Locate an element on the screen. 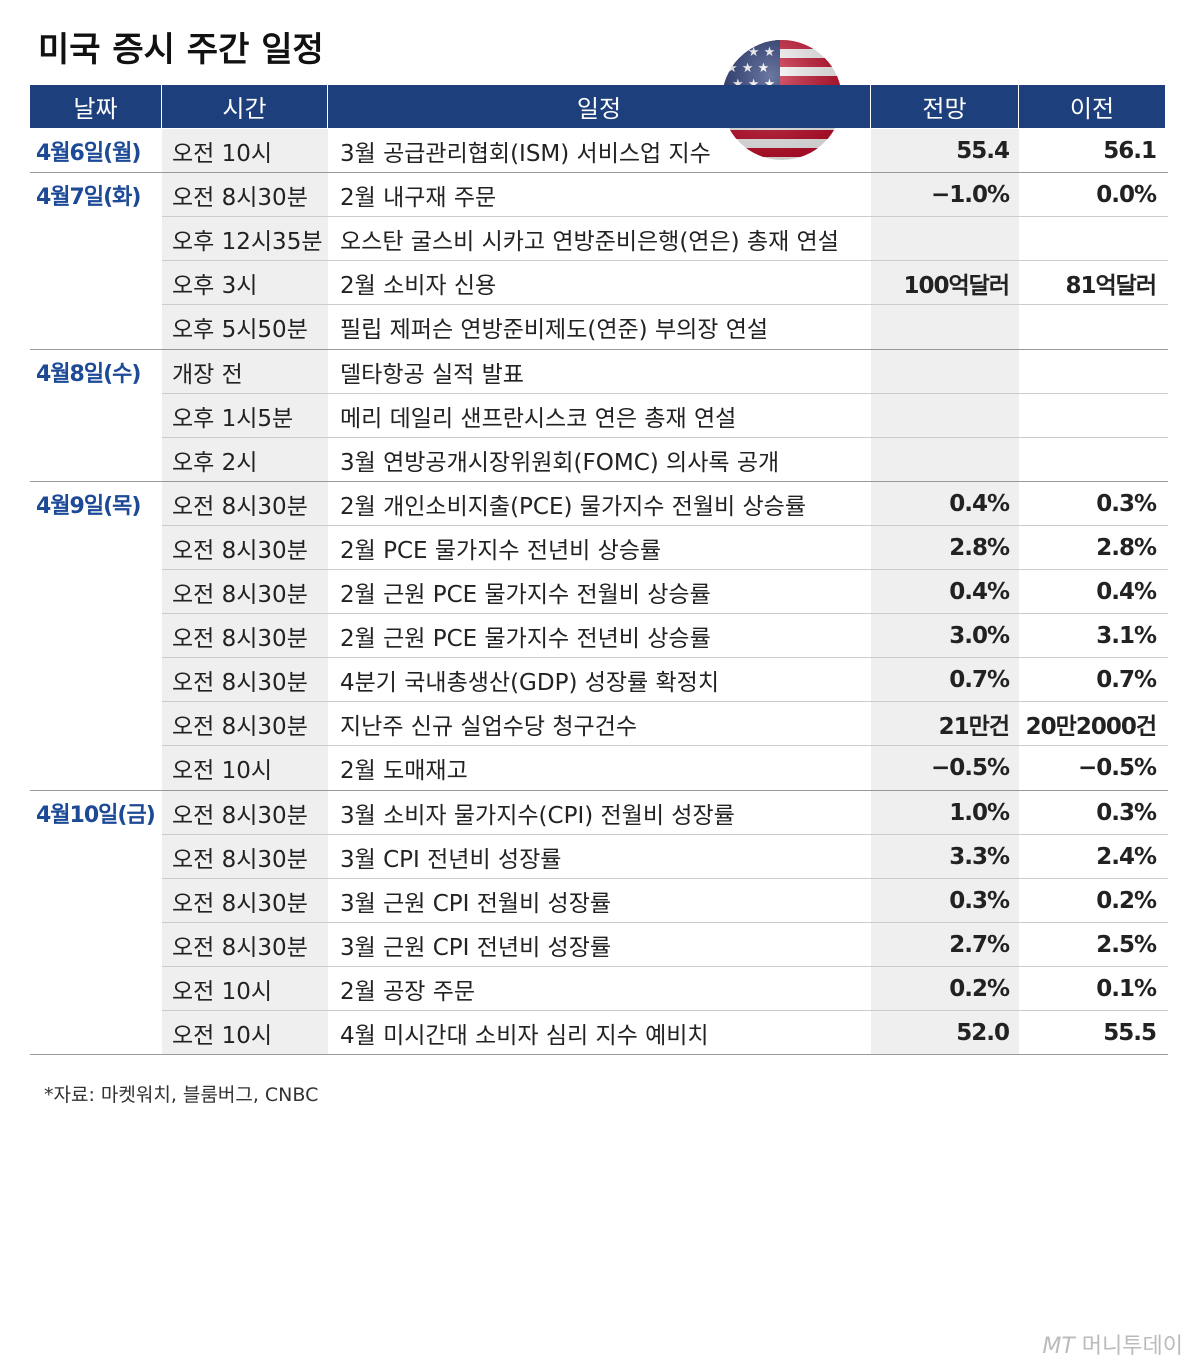 This screenshot has height=1367, width=1201. event-cell: 지난주 신규 실업수당 청구건수 is located at coordinates (489, 727).